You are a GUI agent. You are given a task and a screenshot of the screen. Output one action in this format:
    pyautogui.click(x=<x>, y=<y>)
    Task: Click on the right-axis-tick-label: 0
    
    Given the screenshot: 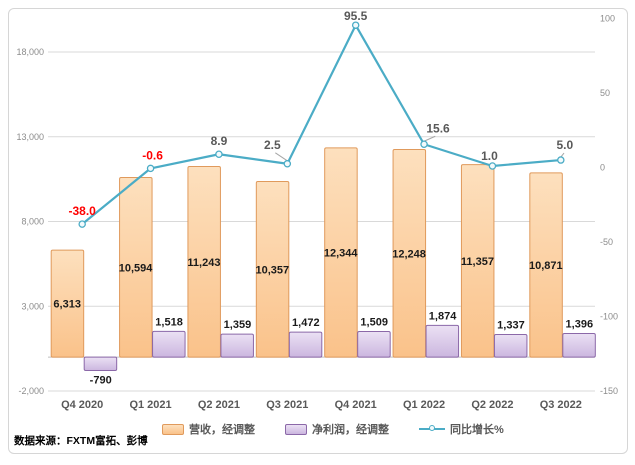 What is the action you would take?
    pyautogui.click(x=602, y=168)
    